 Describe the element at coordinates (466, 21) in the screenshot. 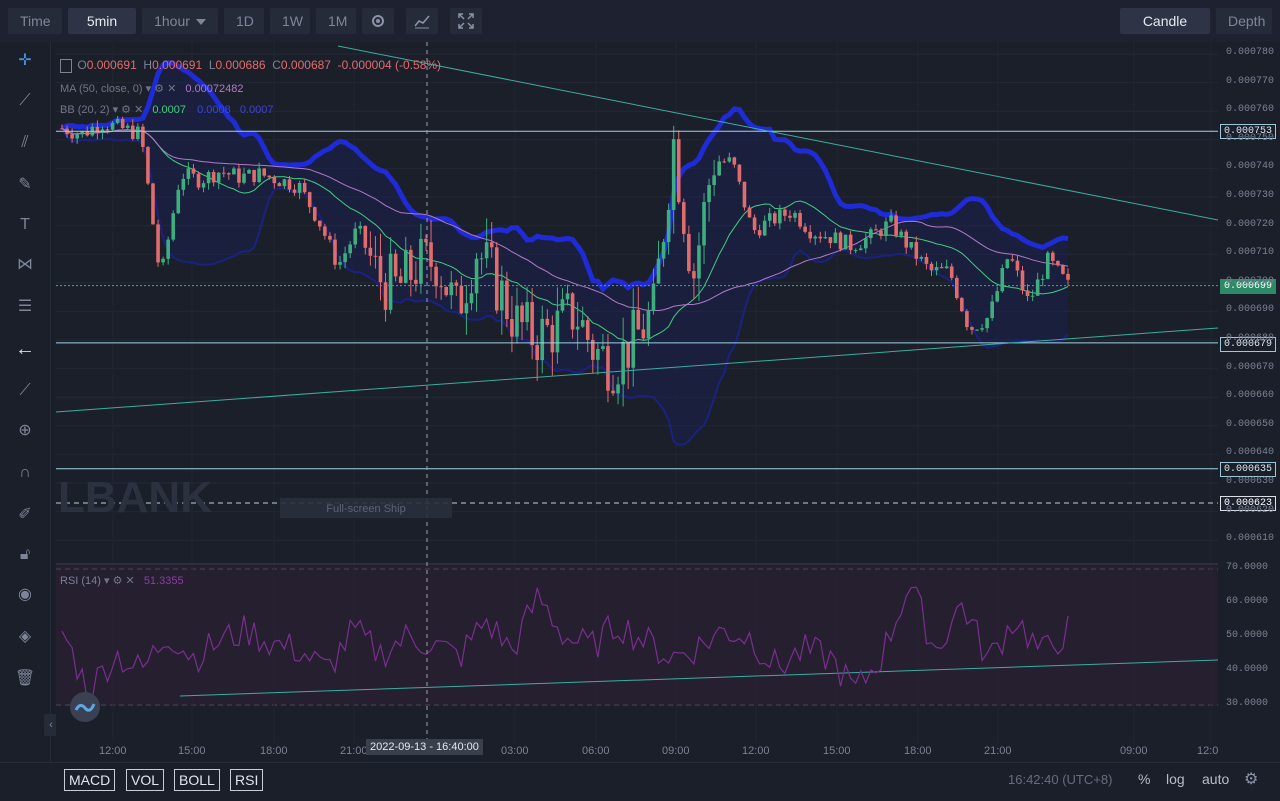

I see `fullscreen-button` at that location.